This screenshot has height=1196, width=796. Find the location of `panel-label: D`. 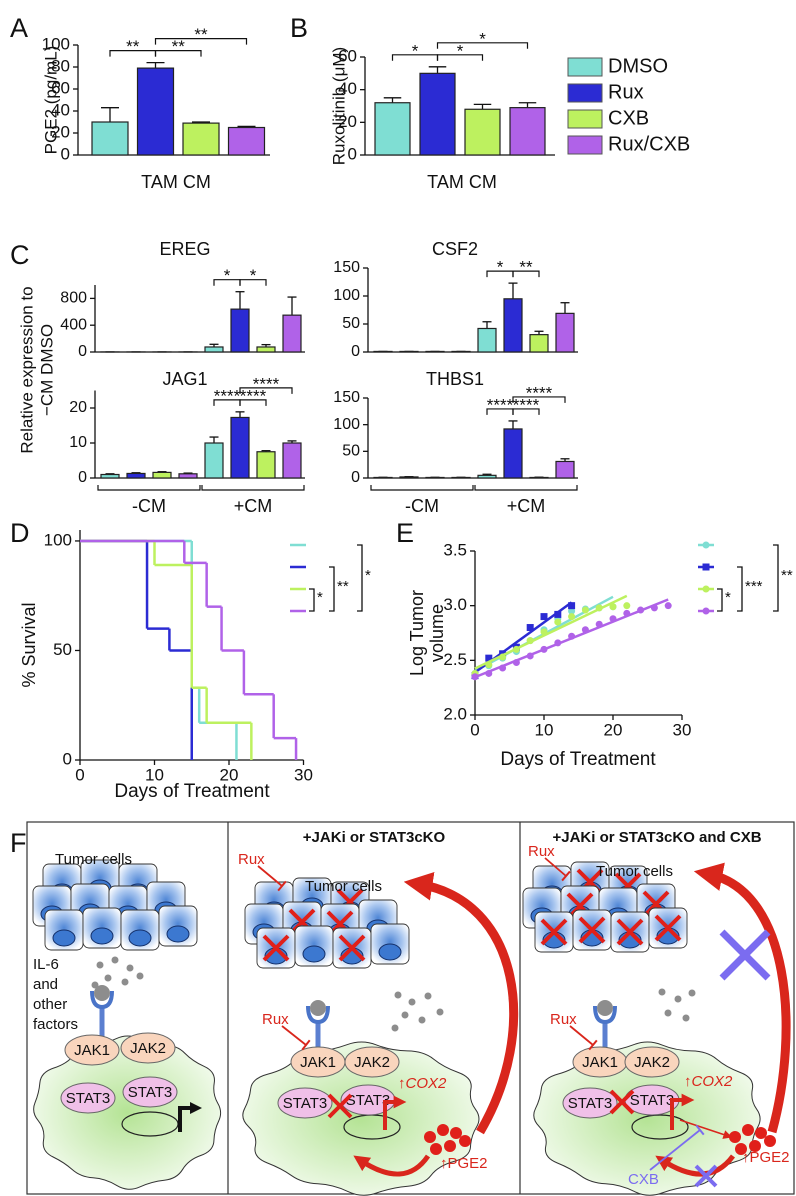

panel-label: D is located at coordinates (20, 533).